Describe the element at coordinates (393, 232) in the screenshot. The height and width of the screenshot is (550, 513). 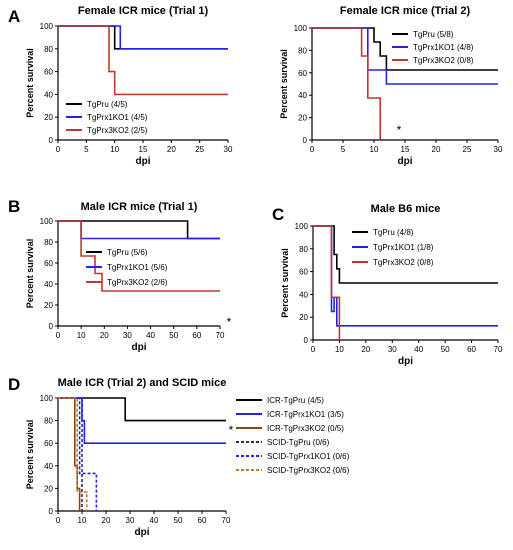
I see `legend-label-1: TgPru (4/8)` at that location.